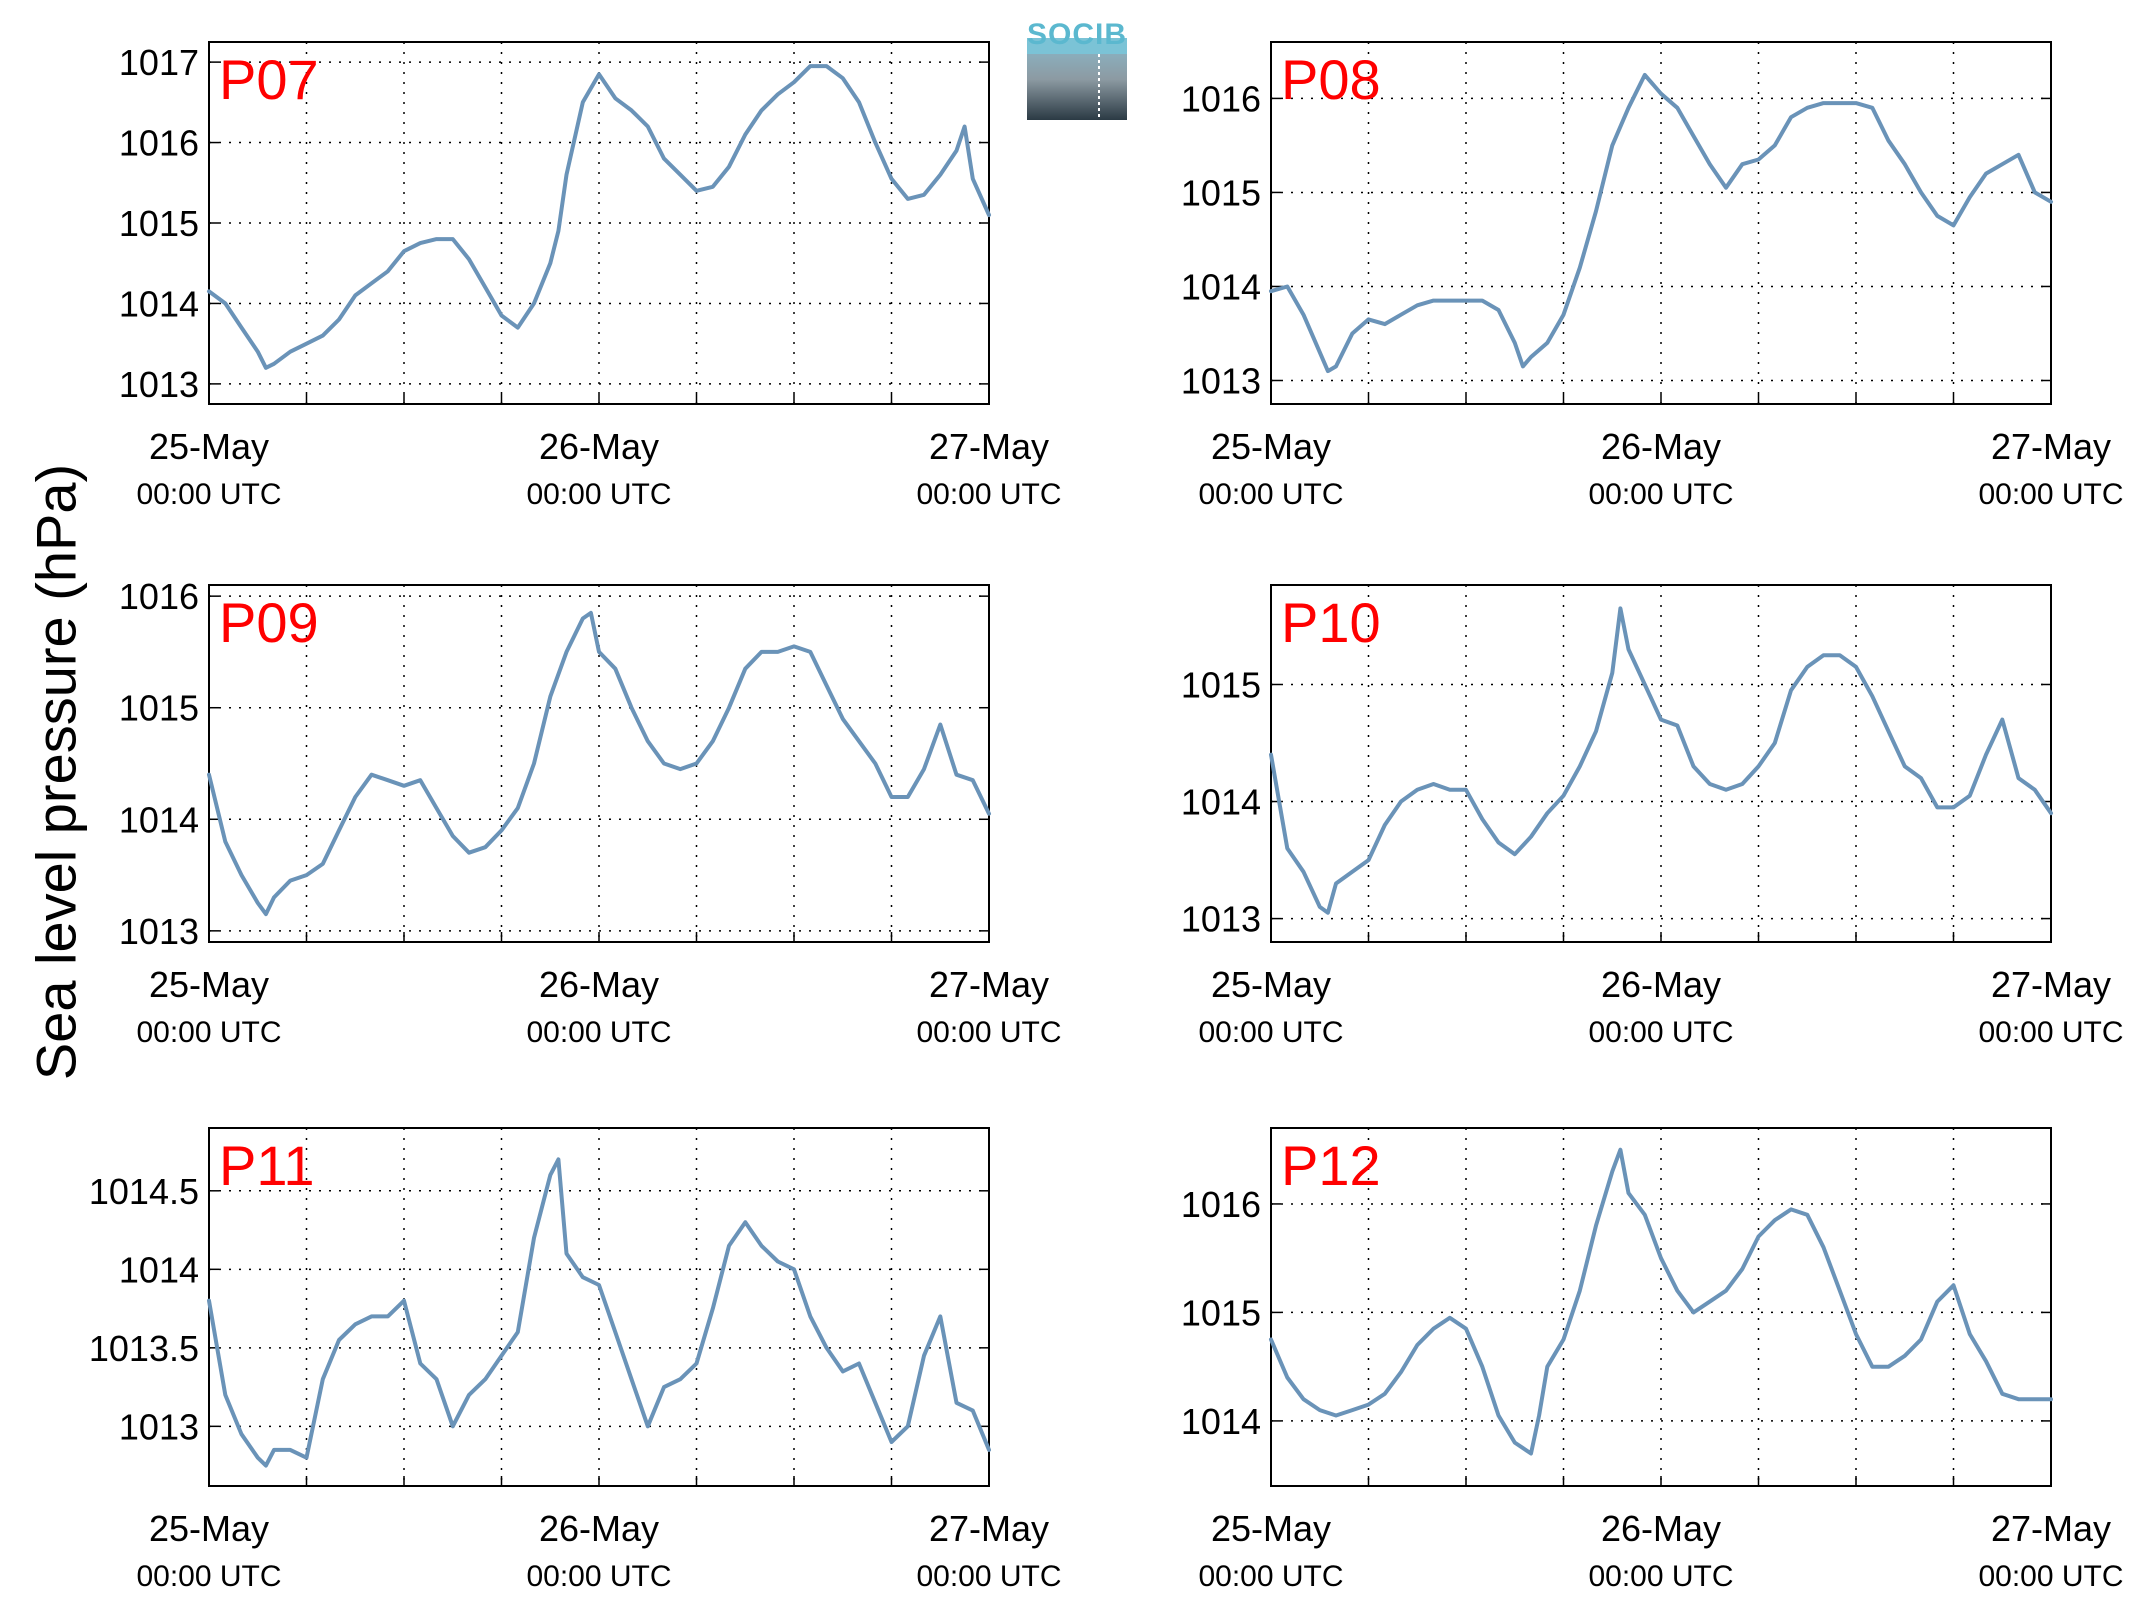 This screenshot has width=2133, height=1608. I want to click on panel-label-p12: P12, so click(1331, 1165).